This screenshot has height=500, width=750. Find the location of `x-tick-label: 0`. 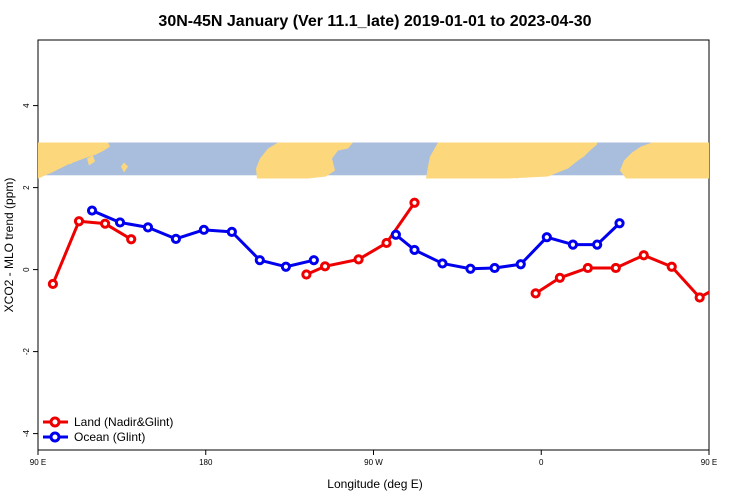

x-tick-label: 0 is located at coordinates (541, 462).